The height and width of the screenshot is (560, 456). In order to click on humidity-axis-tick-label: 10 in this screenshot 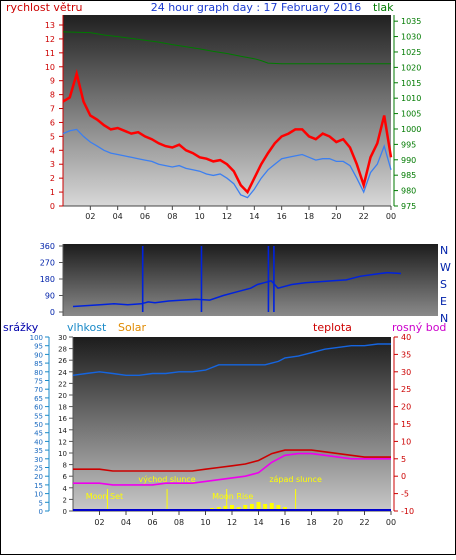, I will do `click(62, 454)`.